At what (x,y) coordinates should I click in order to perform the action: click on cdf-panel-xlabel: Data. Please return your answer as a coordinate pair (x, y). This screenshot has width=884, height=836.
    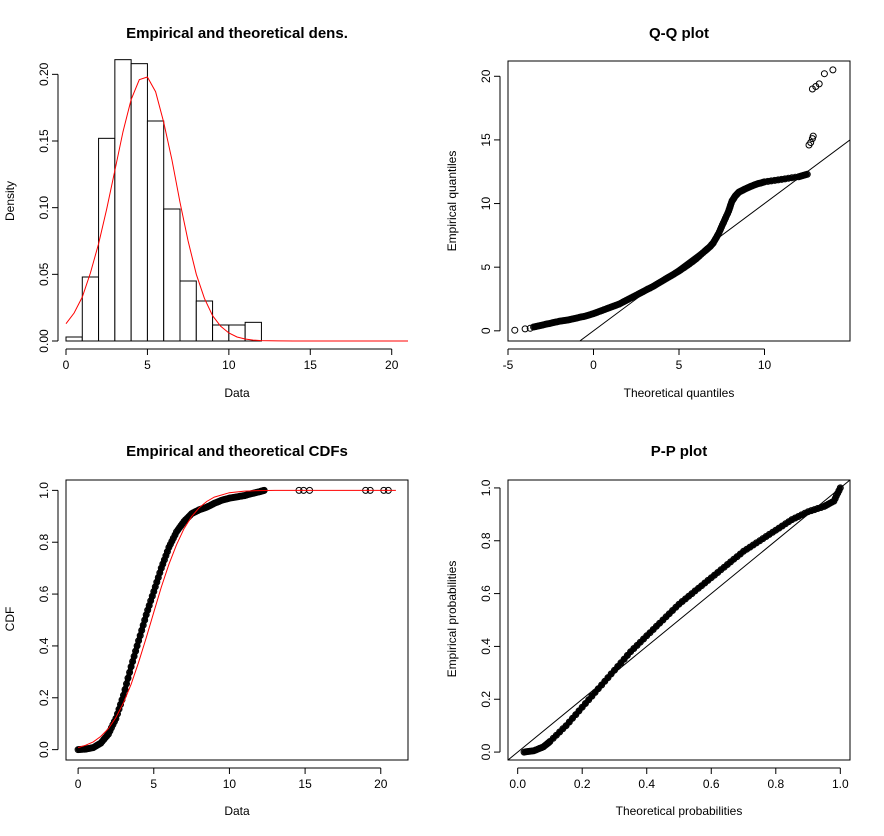
    Looking at the image, I should click on (237, 811).